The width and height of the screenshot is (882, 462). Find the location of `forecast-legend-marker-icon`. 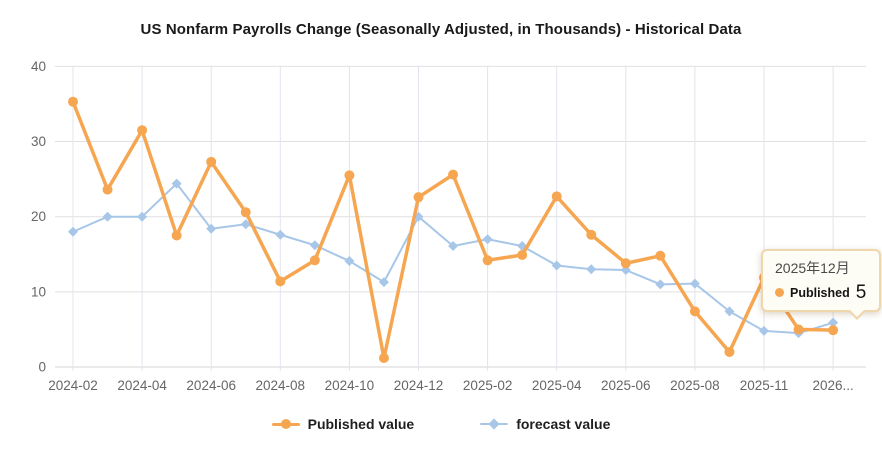

forecast-legend-marker-icon is located at coordinates (494, 424).